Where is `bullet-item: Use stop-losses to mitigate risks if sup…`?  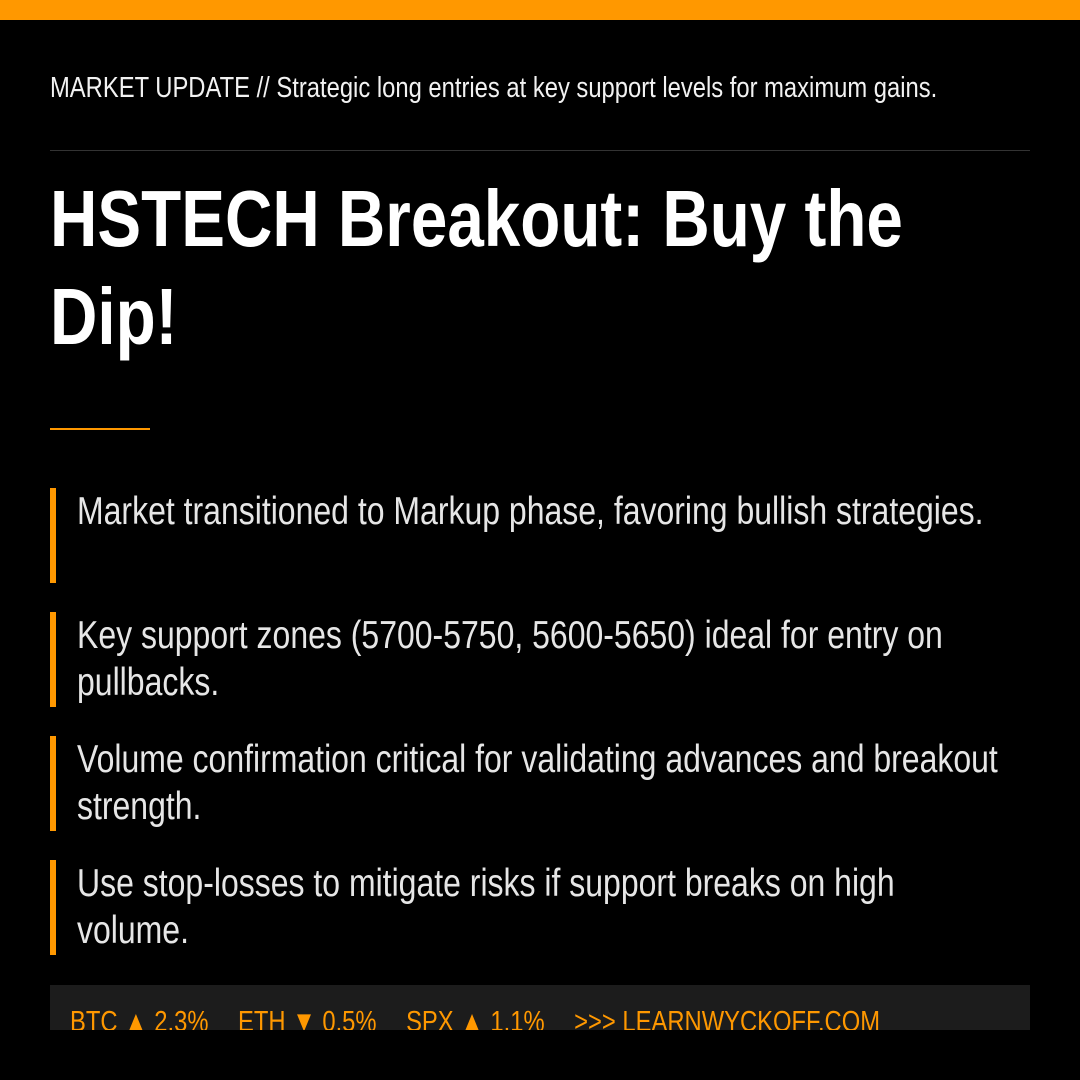
bullet-item: Use stop-losses to mitigate risks if sup… is located at coordinates (540, 907).